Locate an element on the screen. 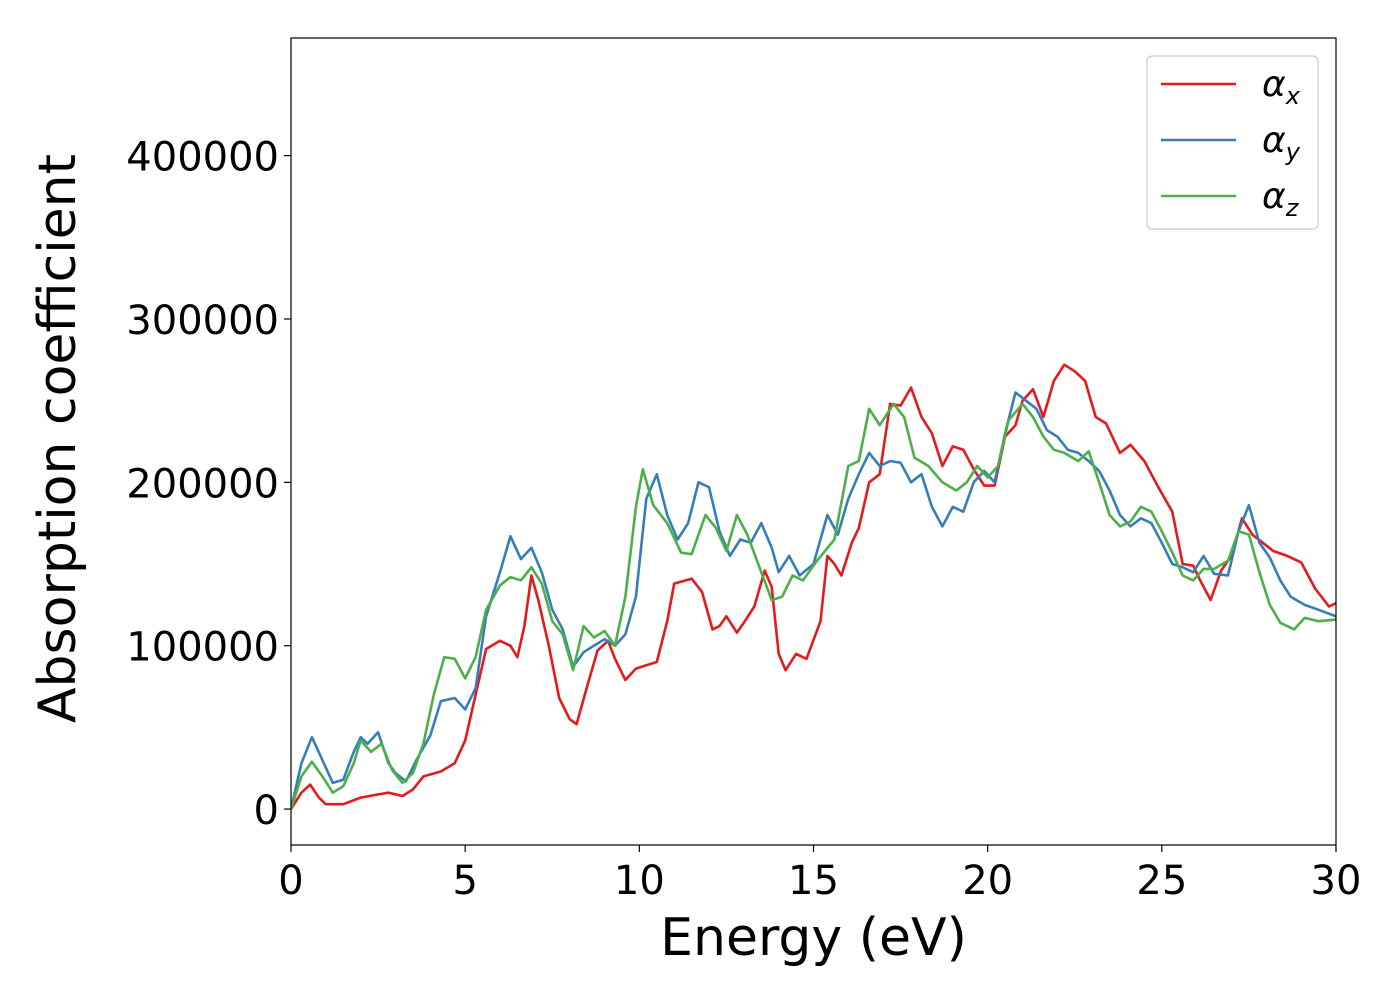  x-axis-label: Energy (eV) is located at coordinates (813, 938).